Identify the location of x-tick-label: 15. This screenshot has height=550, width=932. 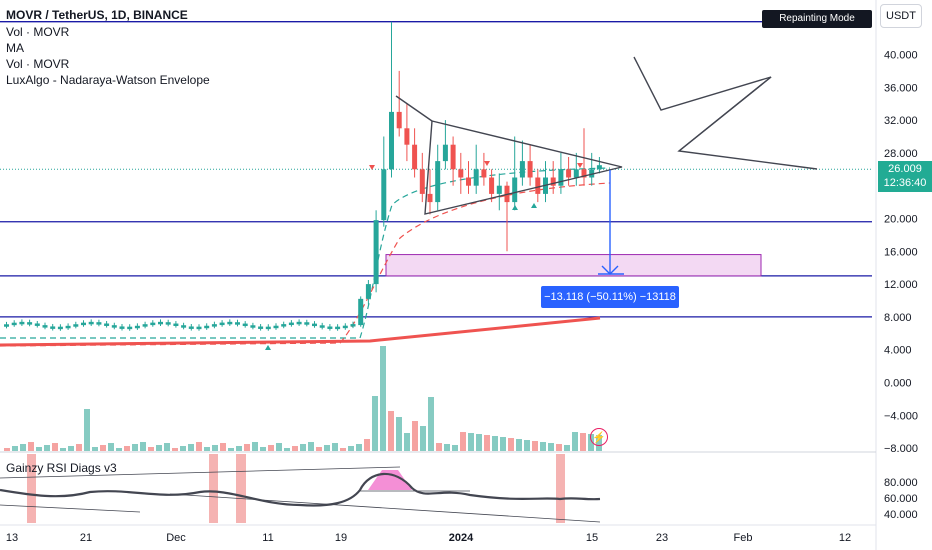
(592, 538).